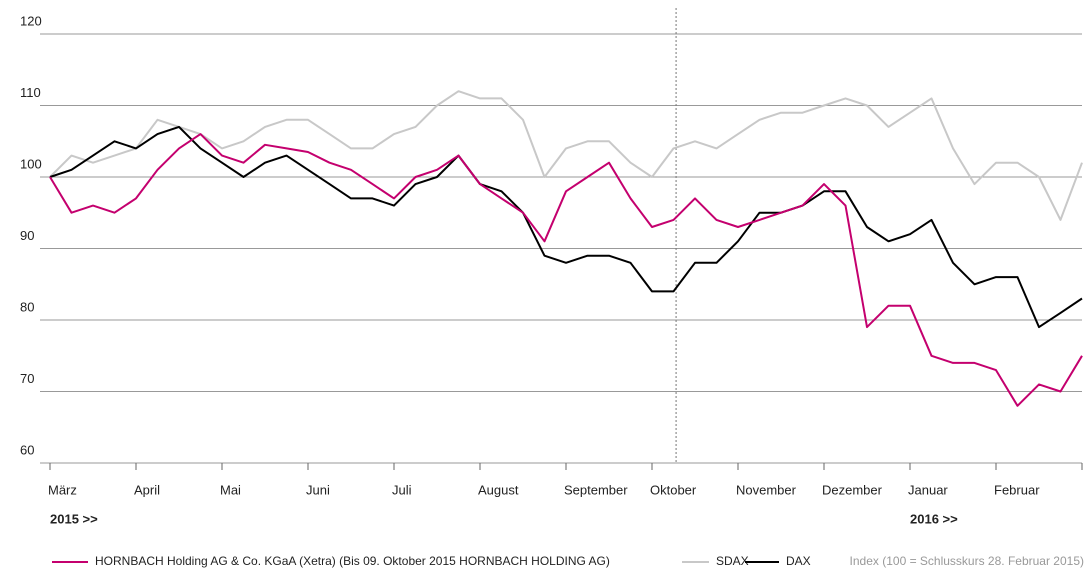 This screenshot has width=1088, height=571. I want to click on y-tick-label: 70, so click(27, 378).